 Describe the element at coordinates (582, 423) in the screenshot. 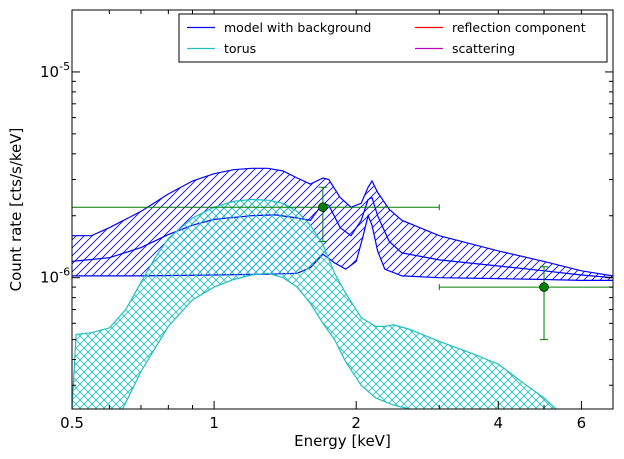

I see `x-tick-label: 6` at that location.